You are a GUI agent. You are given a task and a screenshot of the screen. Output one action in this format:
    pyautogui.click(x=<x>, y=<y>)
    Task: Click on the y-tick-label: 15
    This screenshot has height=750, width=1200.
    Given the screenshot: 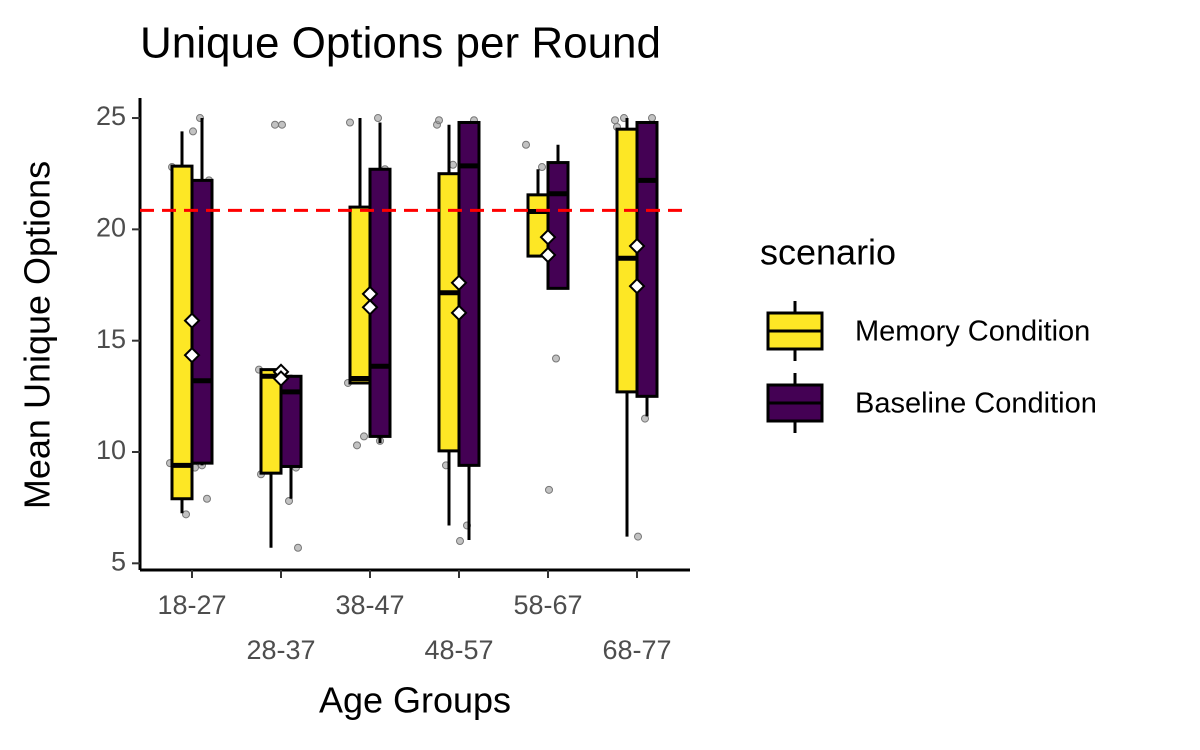 What is the action you would take?
    pyautogui.click(x=111, y=339)
    